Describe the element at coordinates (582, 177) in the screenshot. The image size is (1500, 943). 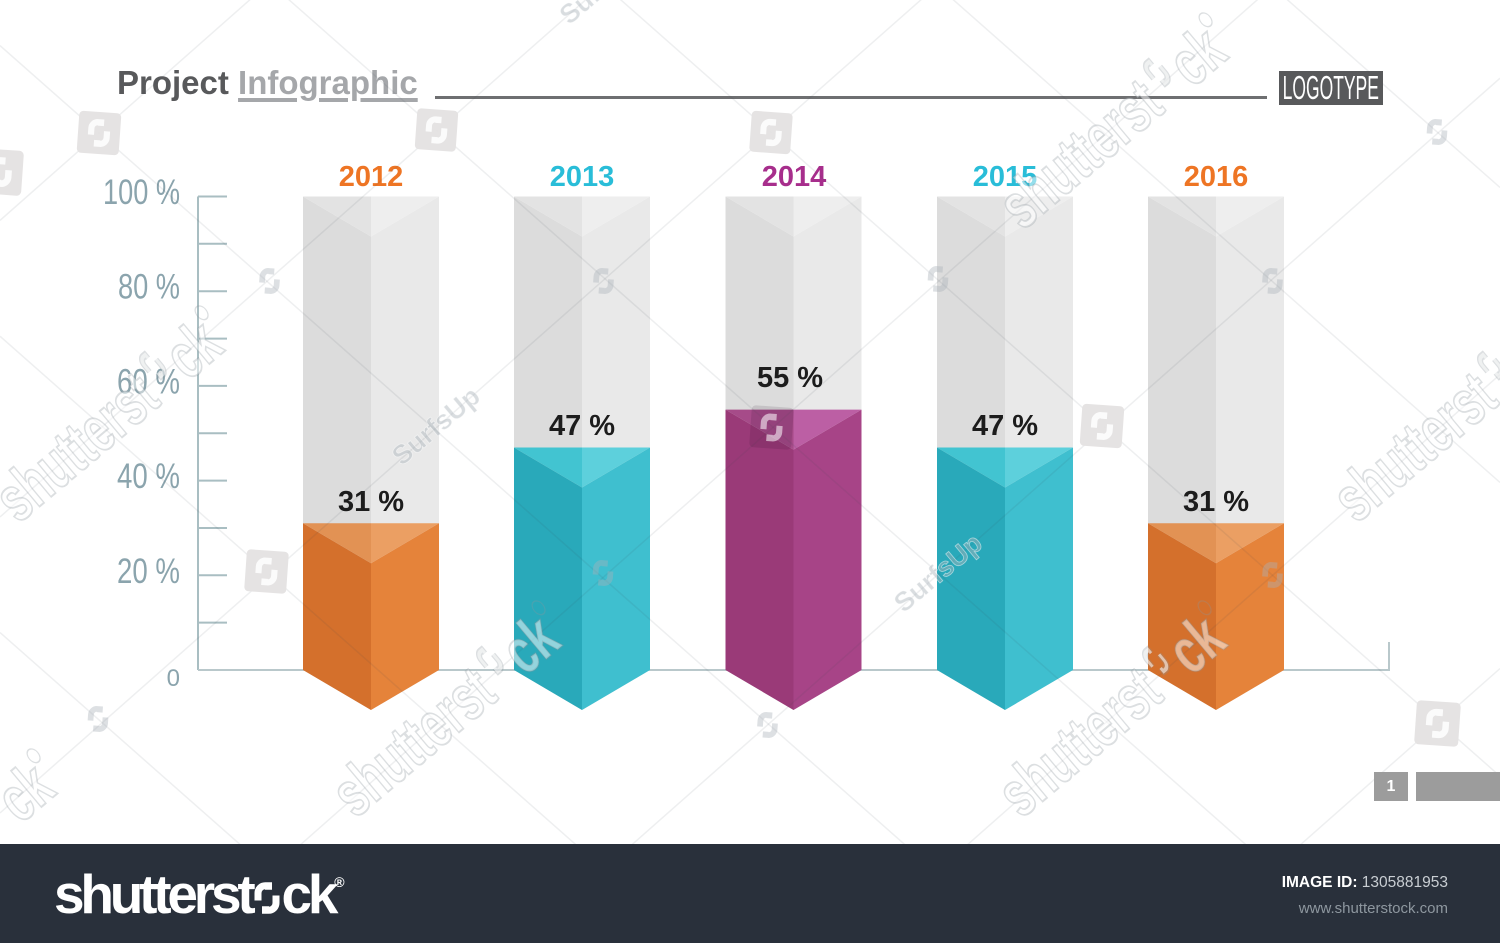
I see `svg-text: 2013` at that location.